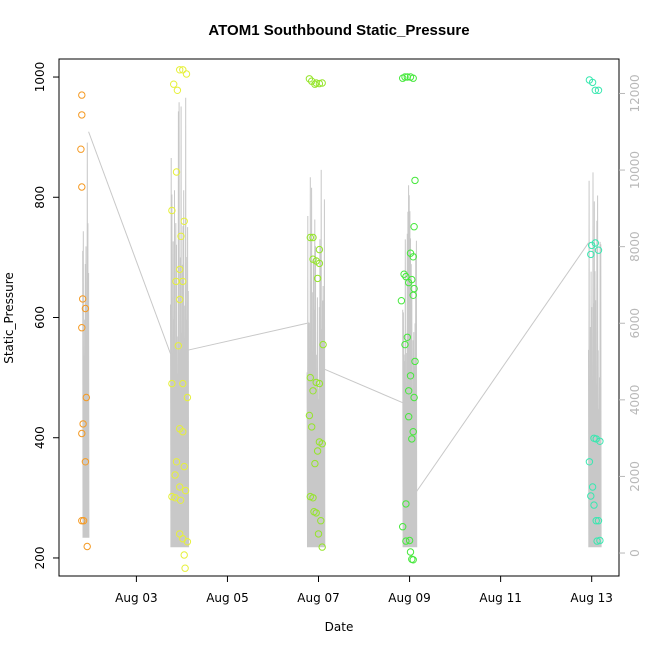 The image size is (650, 650). I want to click on x-axis: Aug 03 Aug 05 Aug 07 Aug 09 Aug 11 Aug 13, so click(364, 590).